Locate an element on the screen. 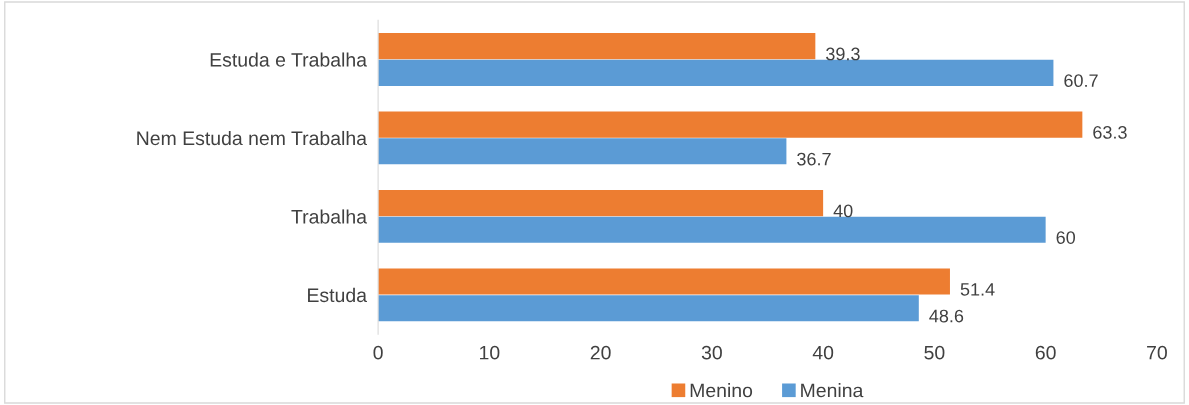 The image size is (1189, 405). x-tick-label: 30 is located at coordinates (711, 352).